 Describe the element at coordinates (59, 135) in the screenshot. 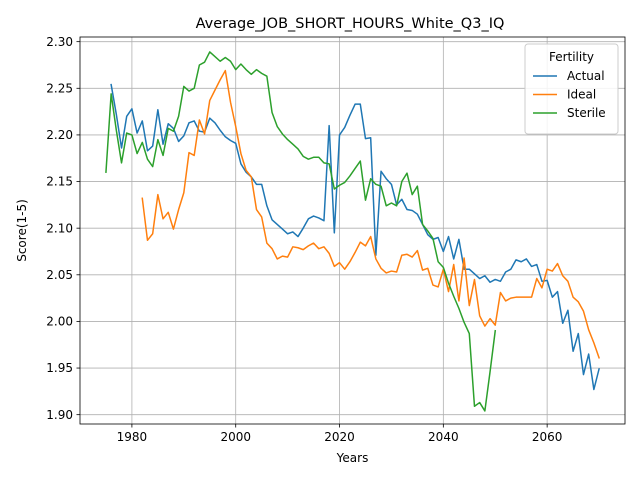

I see `y-tick-label: 2.20` at that location.